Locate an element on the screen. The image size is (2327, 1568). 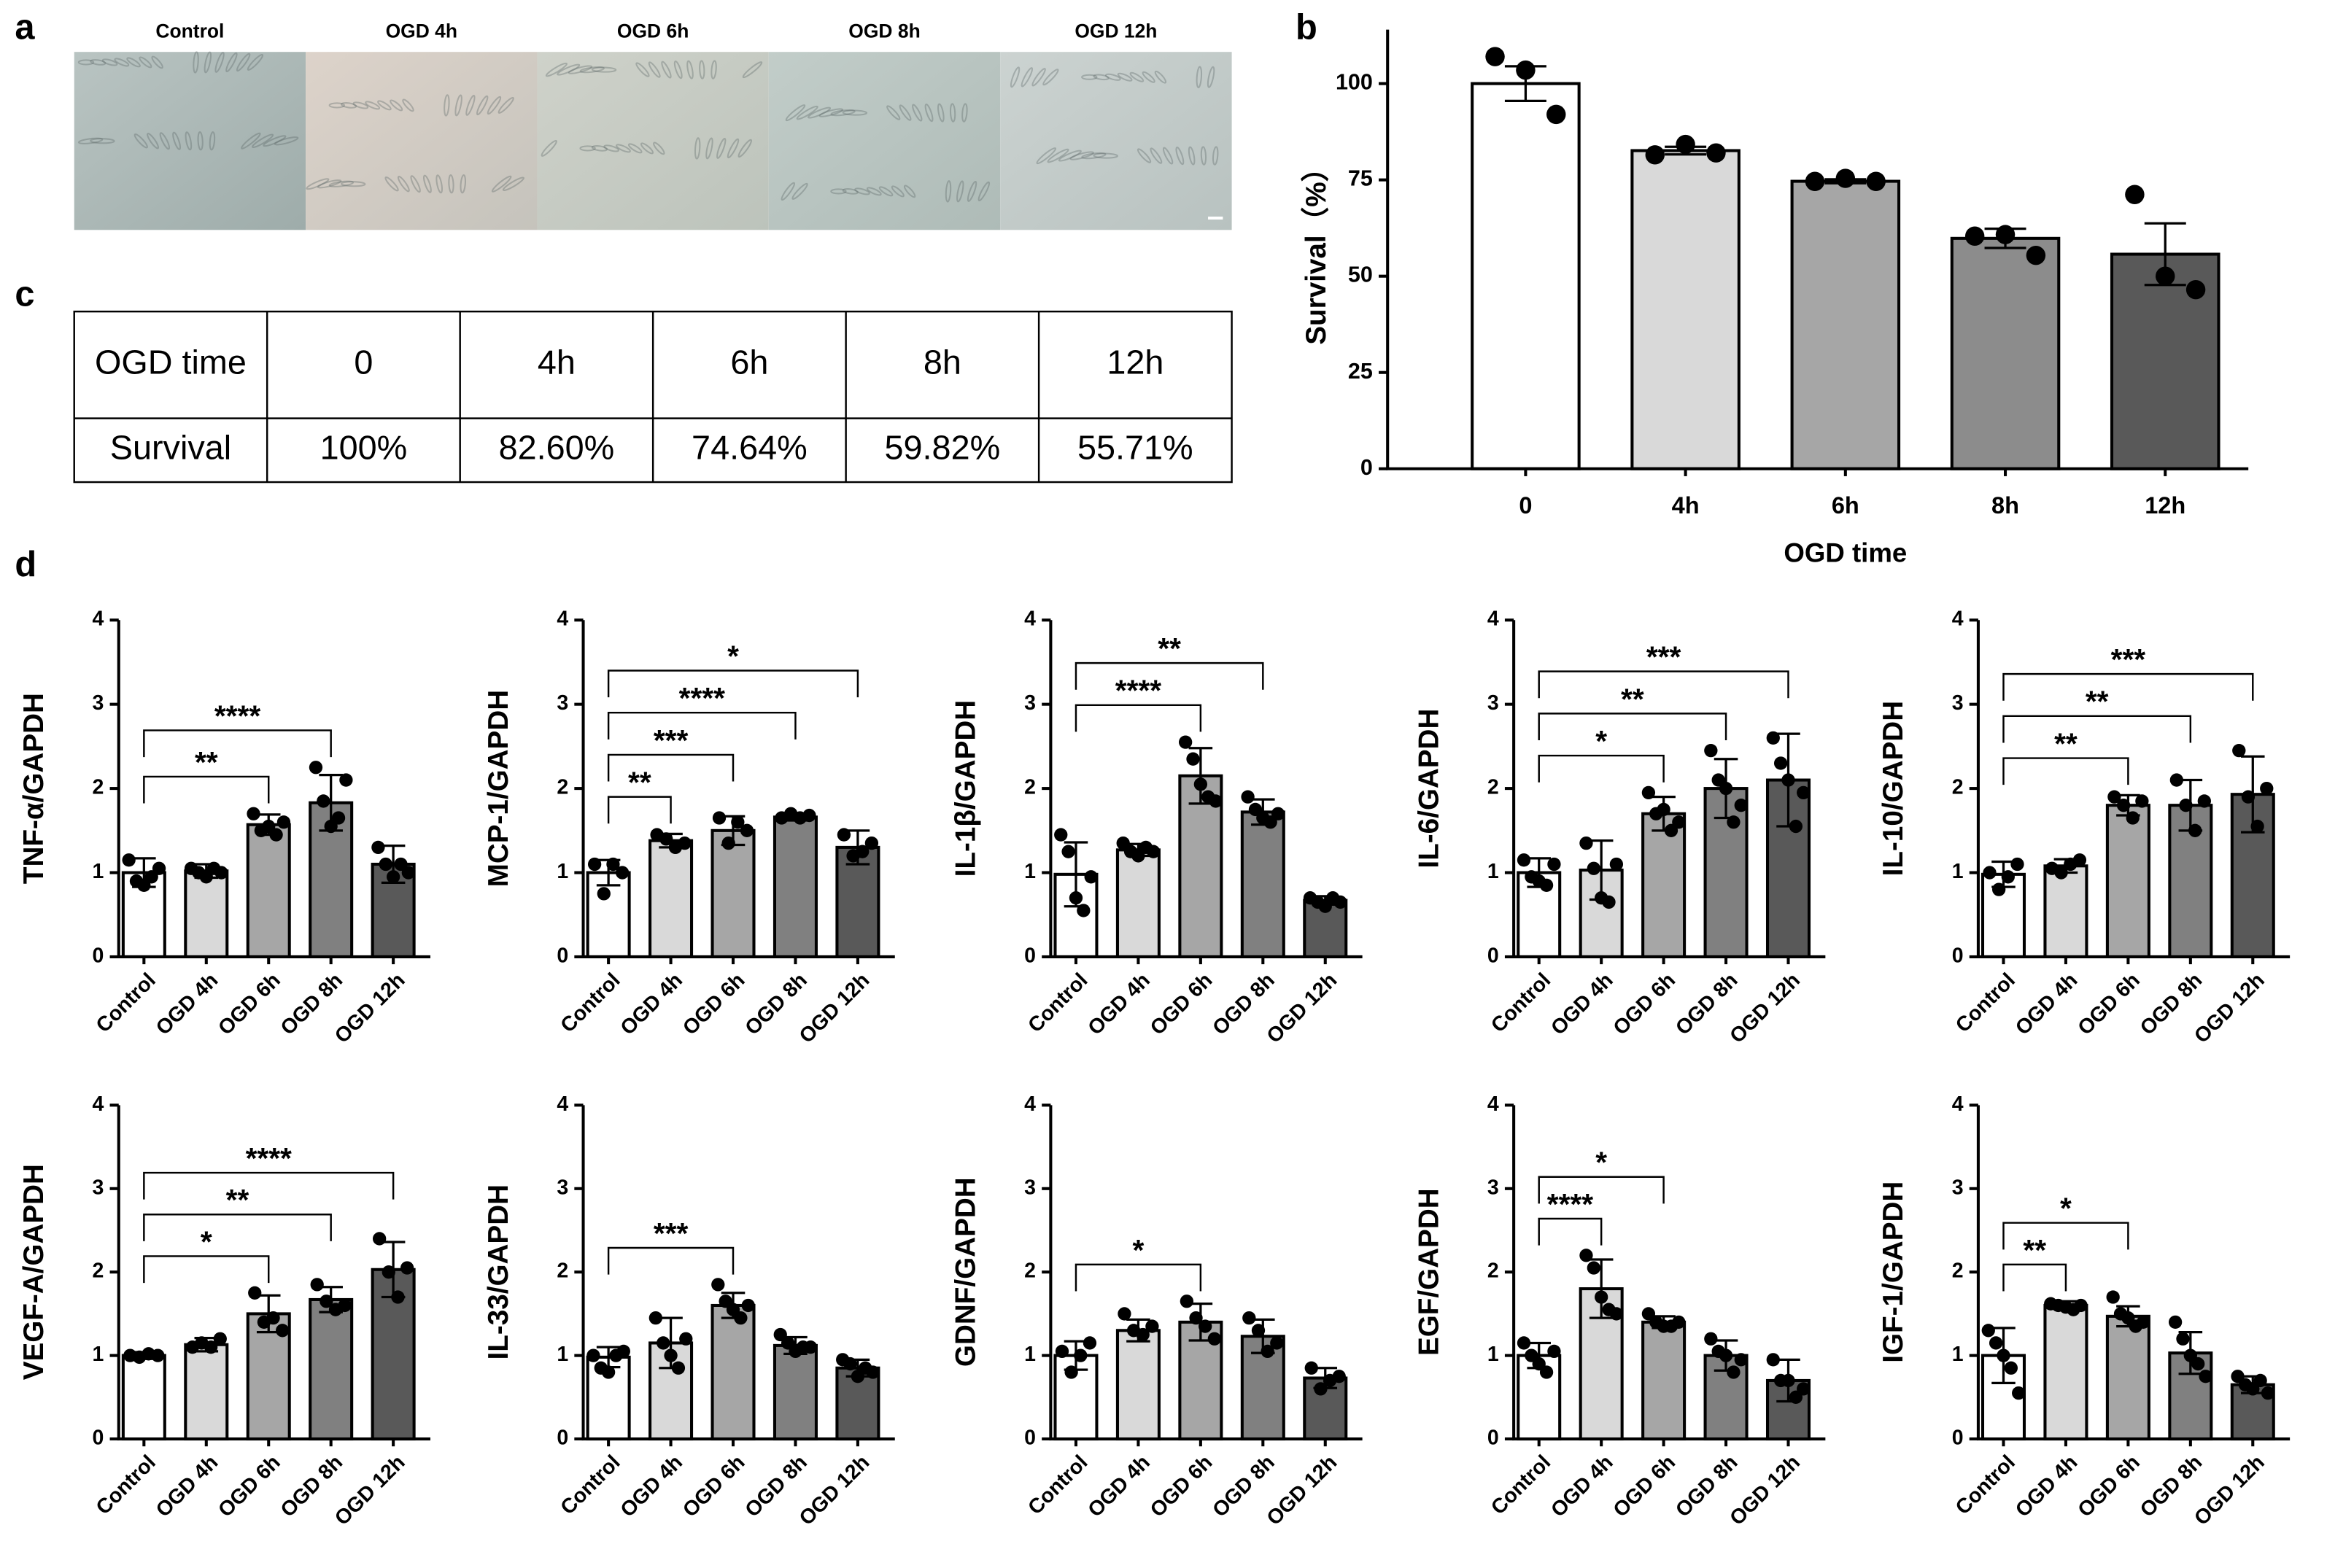
y-axis-label: VEGF-A/GAPDH is located at coordinates (34, 1272).